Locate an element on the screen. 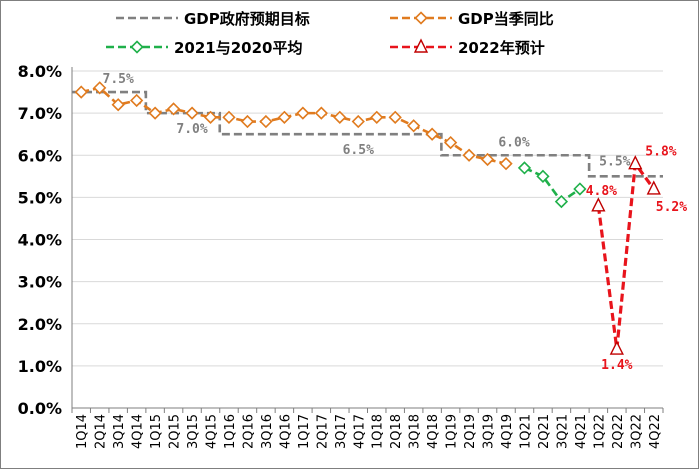 Image resolution: width=699 pixels, height=469 pixels. y-tick-label: 5.0% is located at coordinates (40, 197).